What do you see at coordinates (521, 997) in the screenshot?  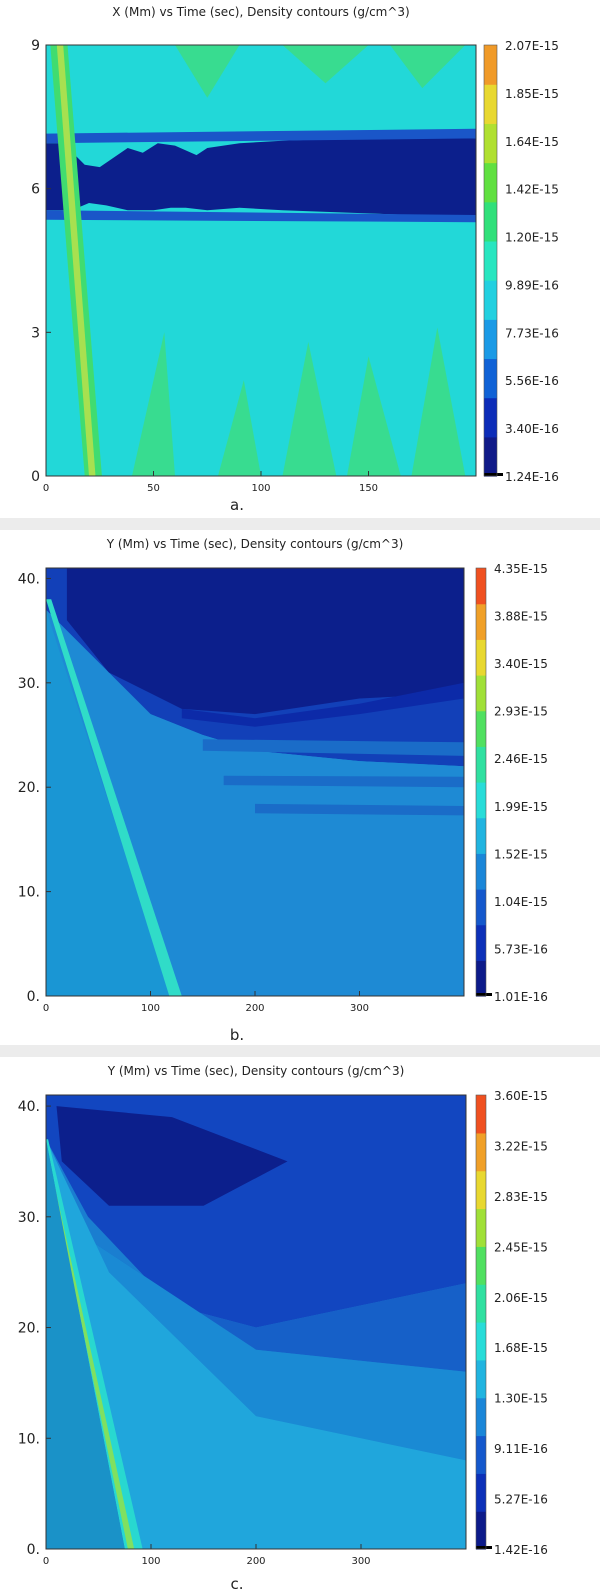 I see `colorbar-label: 1.01E-16` at bounding box center [521, 997].